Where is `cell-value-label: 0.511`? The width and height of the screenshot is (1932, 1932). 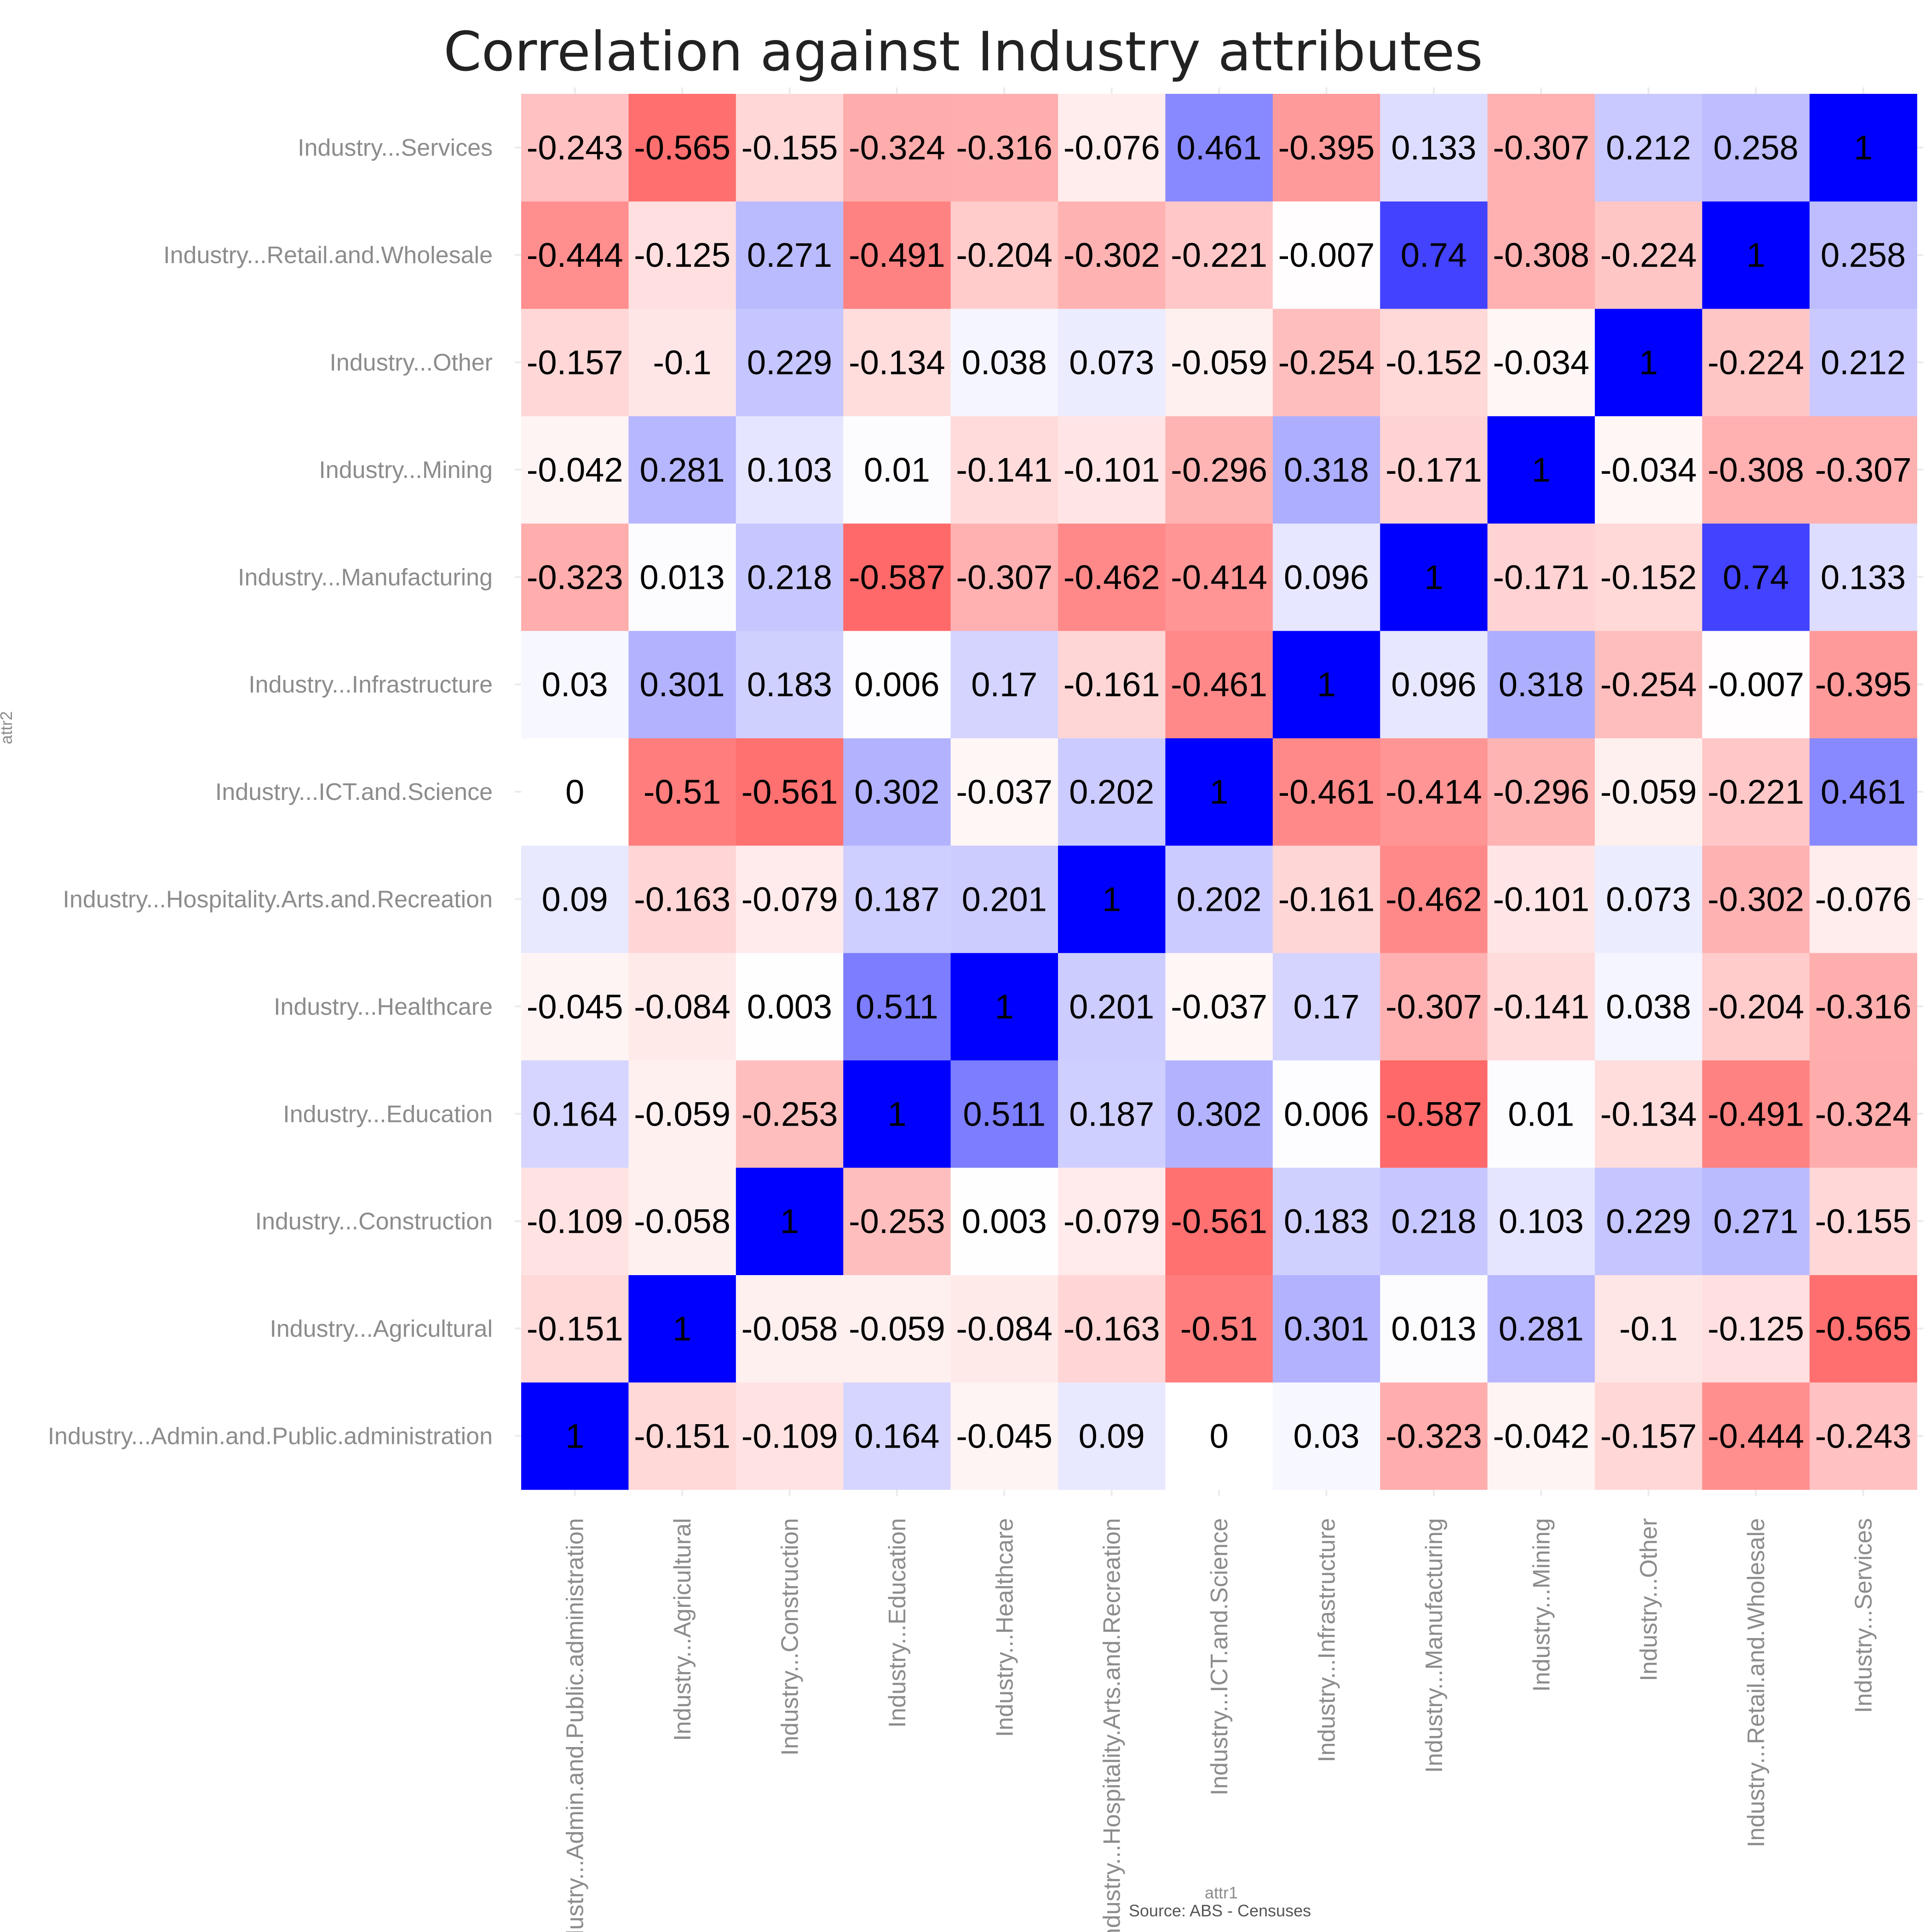
cell-value-label: 0.511 is located at coordinates (1004, 1114).